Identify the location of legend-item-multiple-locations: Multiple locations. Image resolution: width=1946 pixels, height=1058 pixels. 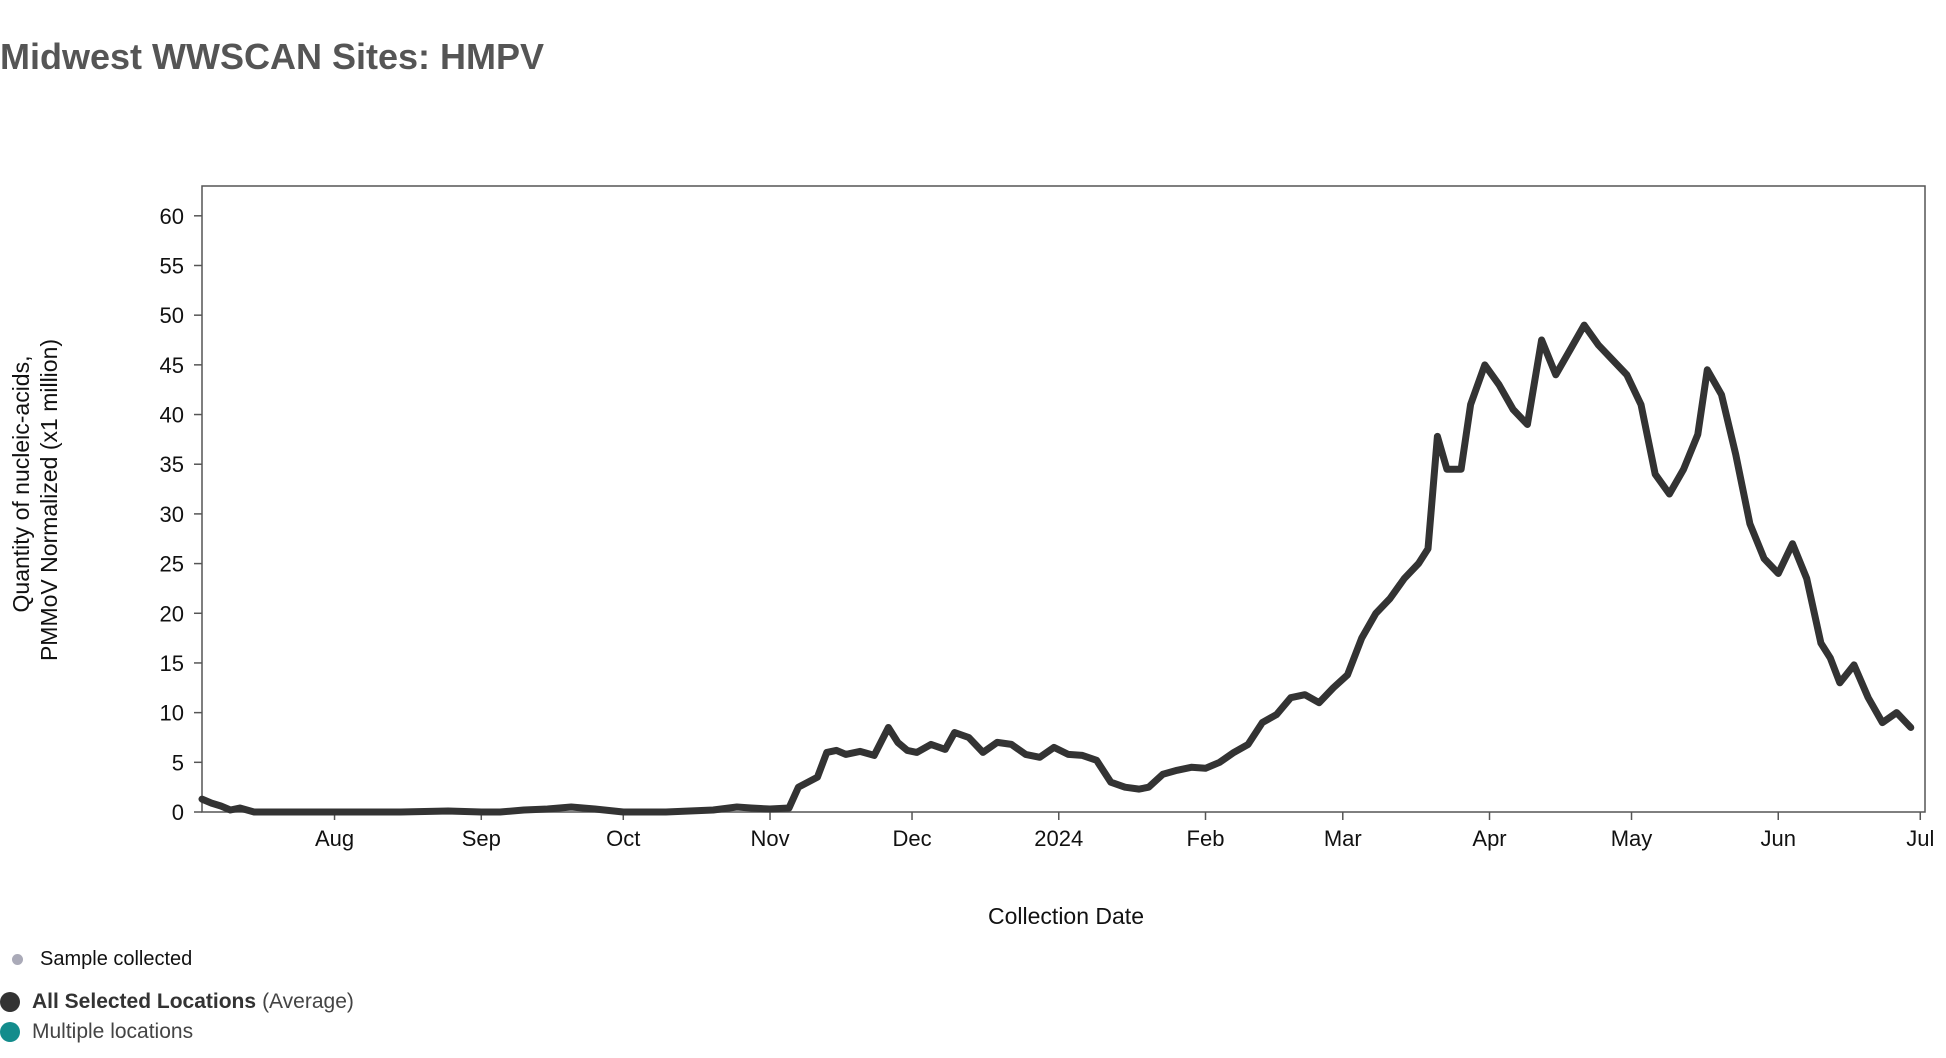
(96, 1032).